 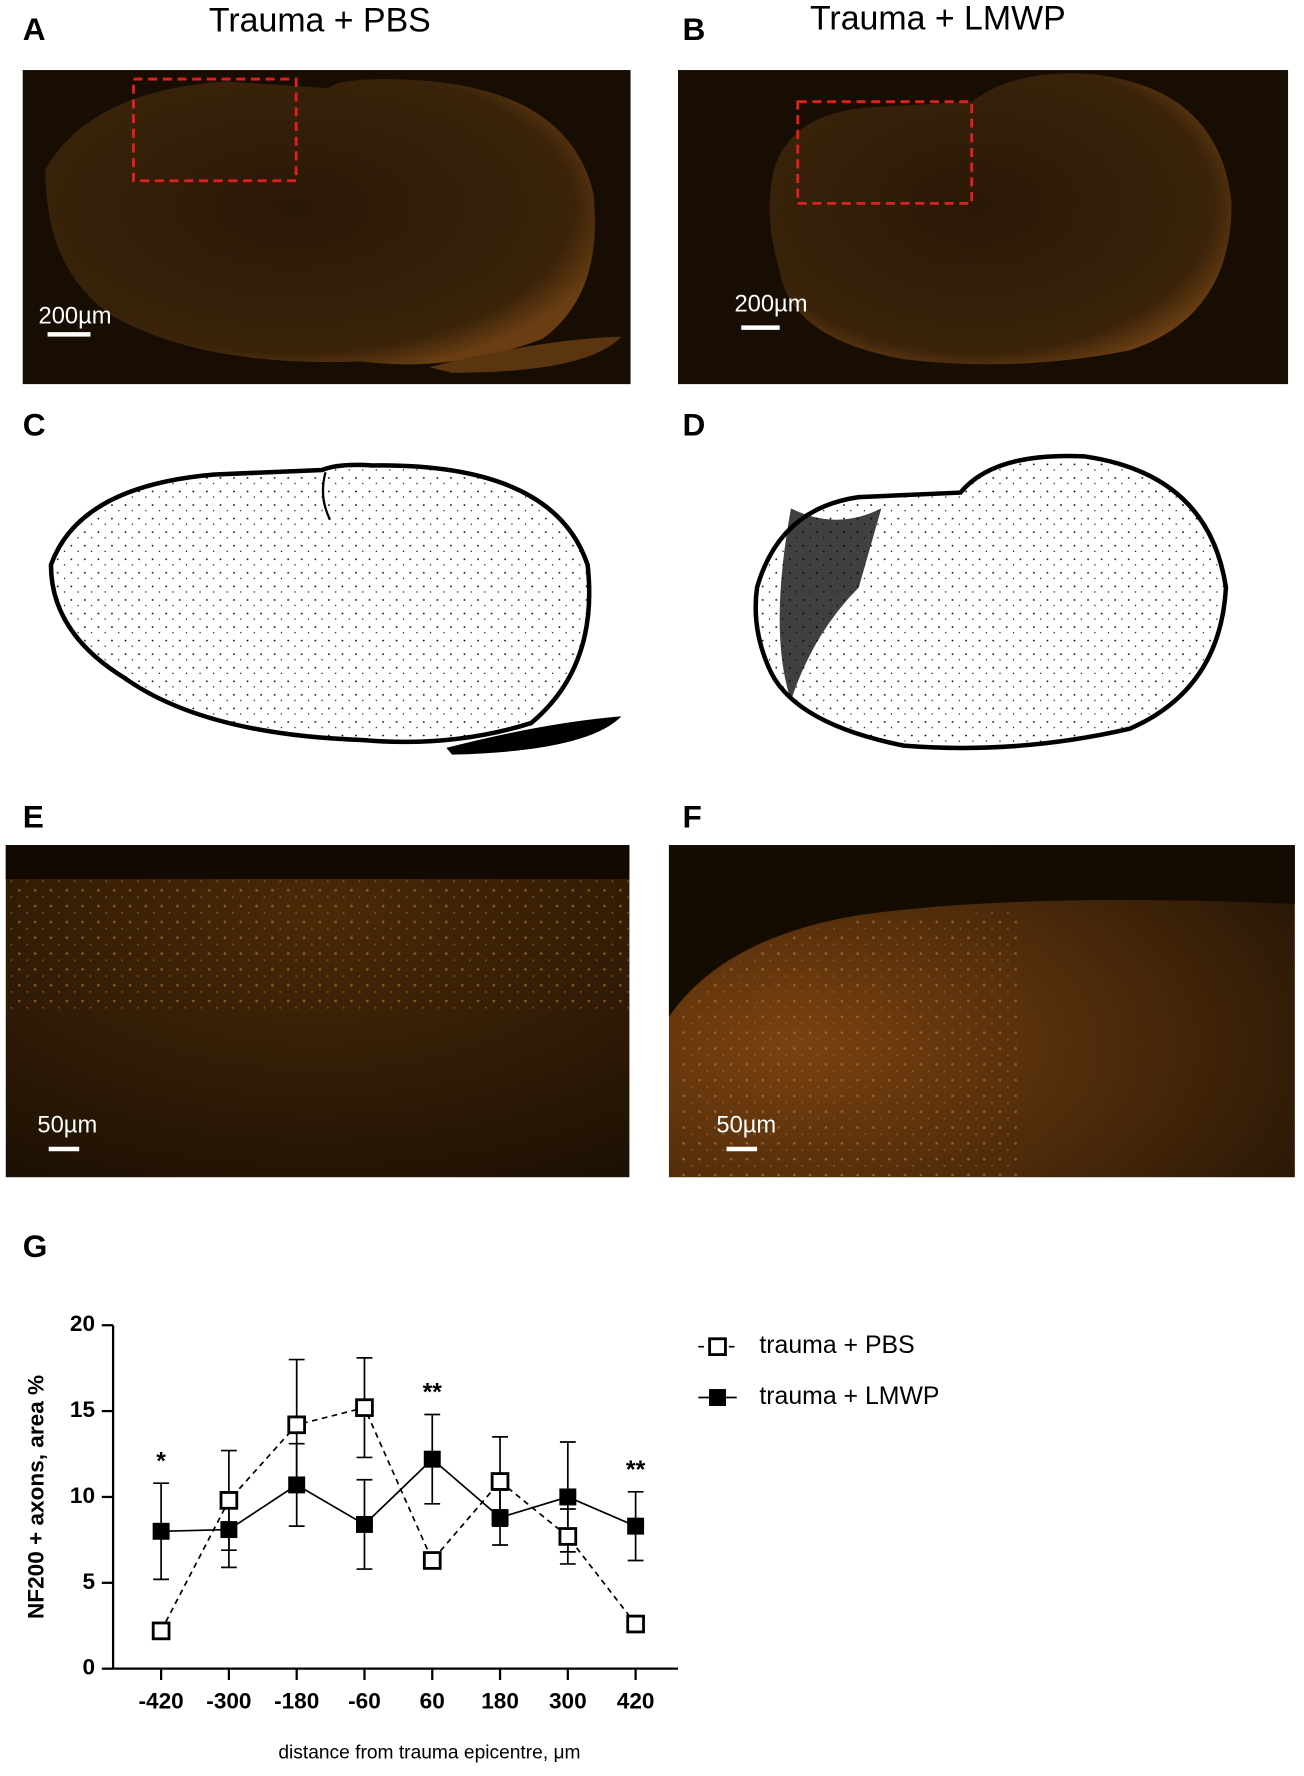 I want to click on panel-label: B, so click(x=694, y=29).